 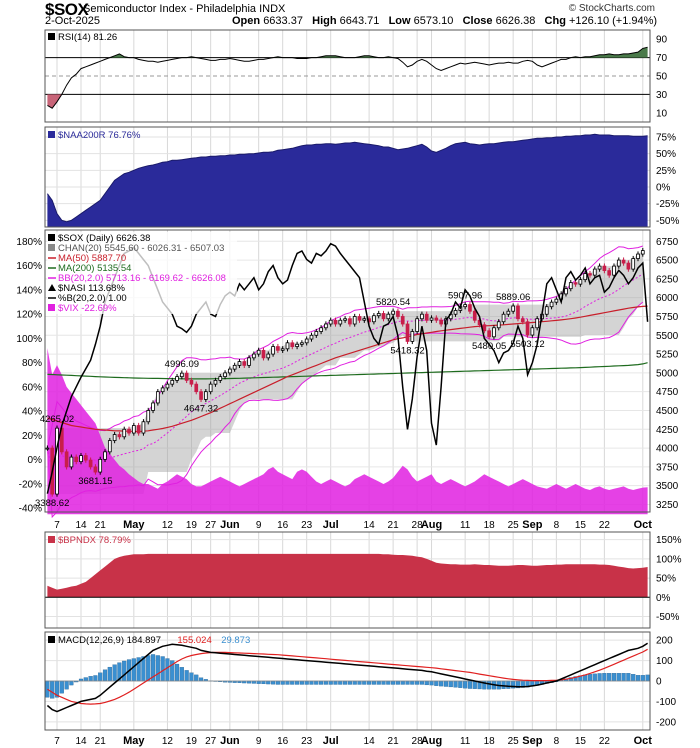 I want to click on month-label: 27, so click(x=211, y=741).